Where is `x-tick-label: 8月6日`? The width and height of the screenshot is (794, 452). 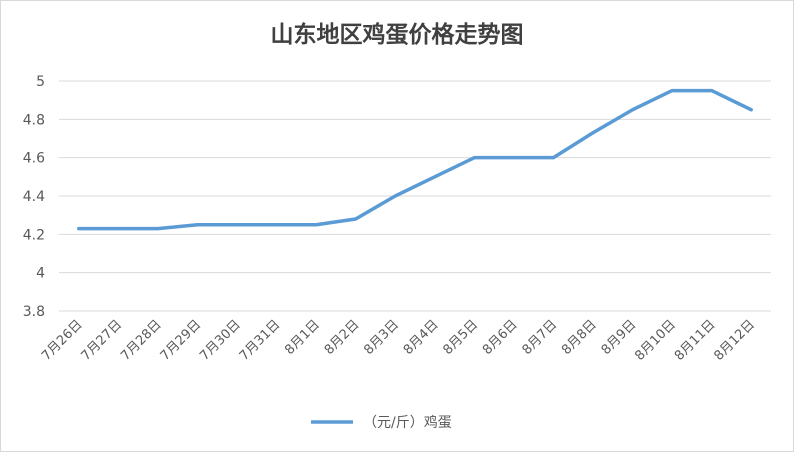
x-tick-label: 8月6日 is located at coordinates (500, 337).